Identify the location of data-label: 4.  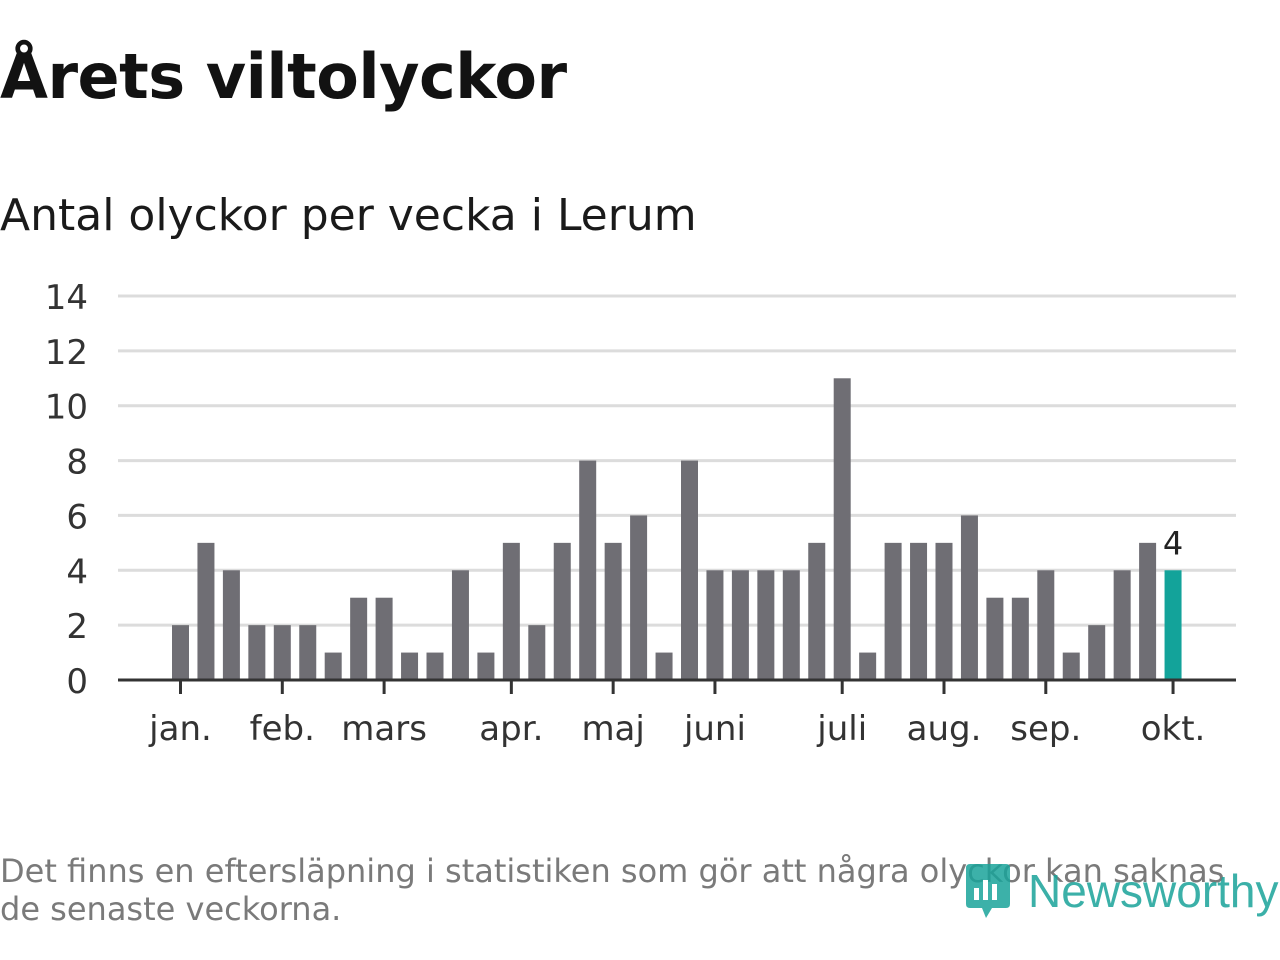
(1173, 543).